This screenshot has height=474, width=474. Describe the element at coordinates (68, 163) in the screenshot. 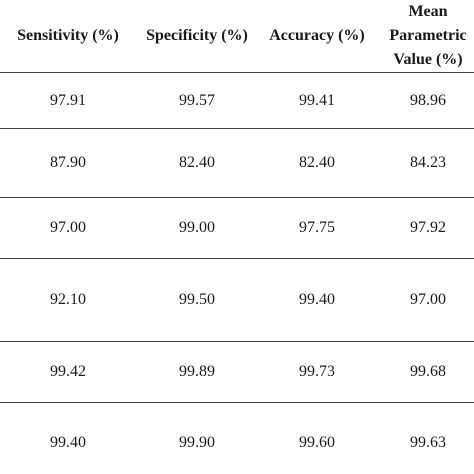

I see `data-cell: 87.90` at that location.